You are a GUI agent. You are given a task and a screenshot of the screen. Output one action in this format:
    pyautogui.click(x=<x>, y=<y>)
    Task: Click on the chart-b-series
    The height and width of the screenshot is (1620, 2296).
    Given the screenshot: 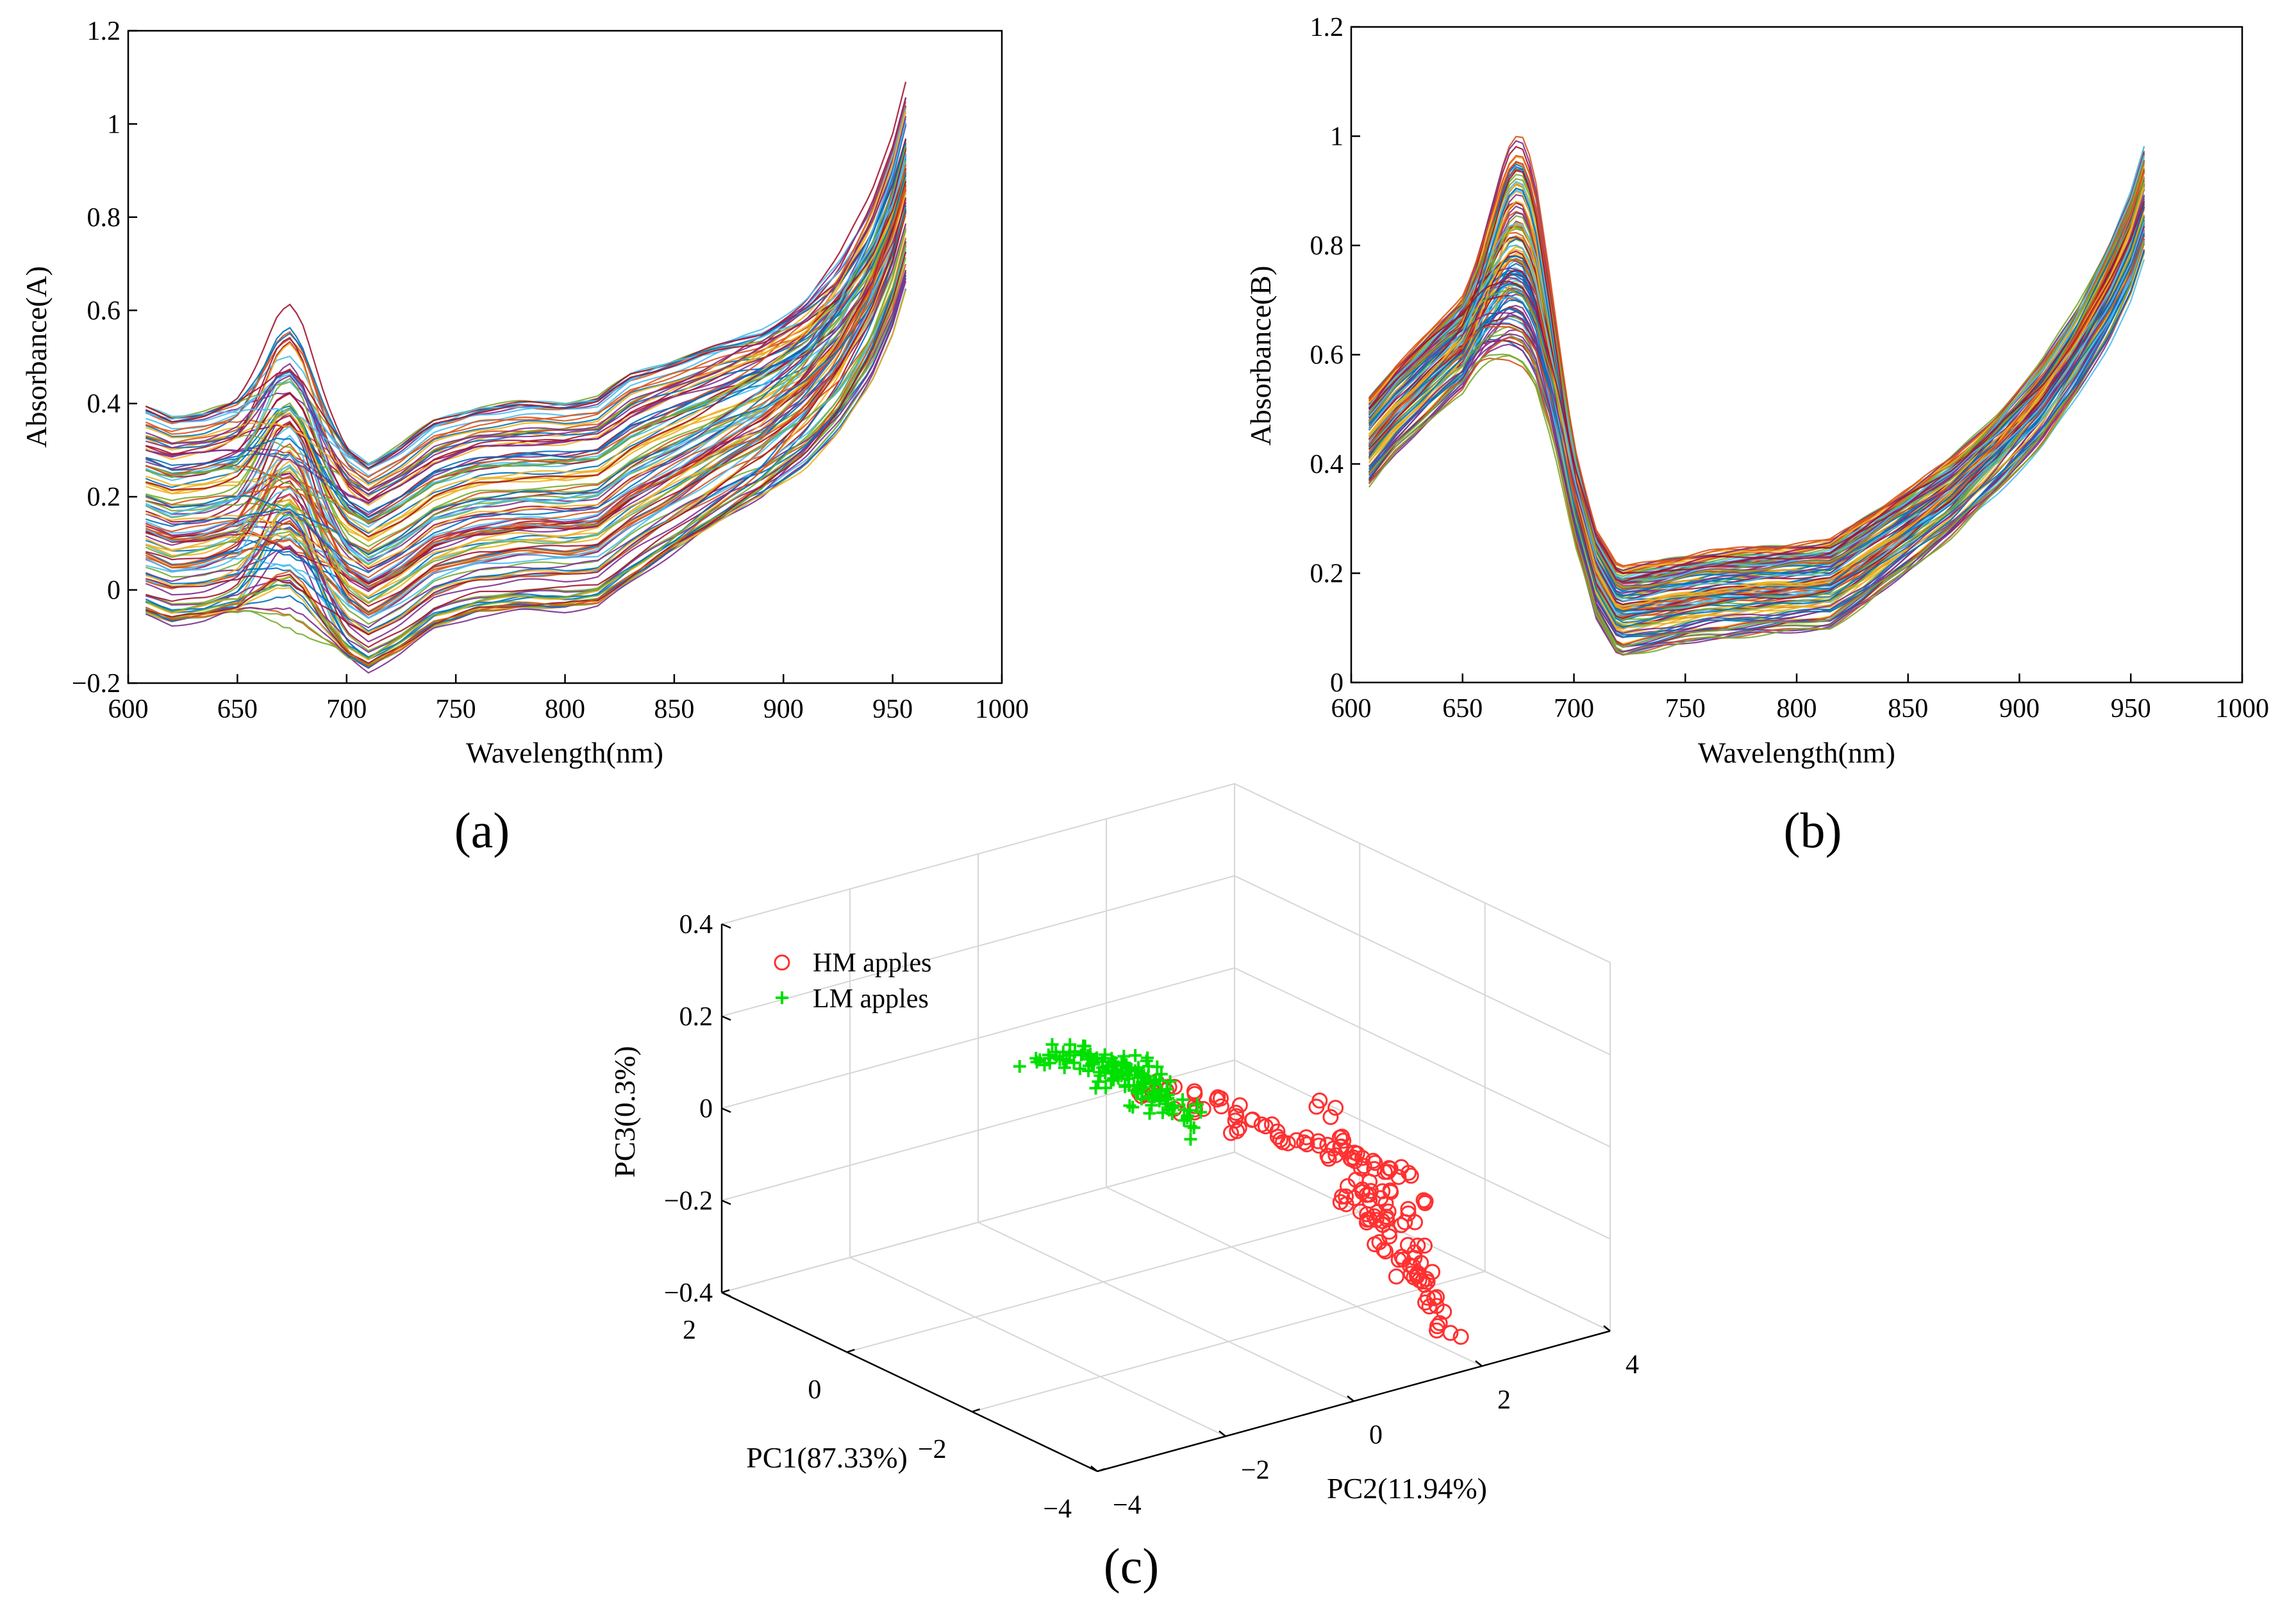 What is the action you would take?
    pyautogui.click(x=1756, y=395)
    